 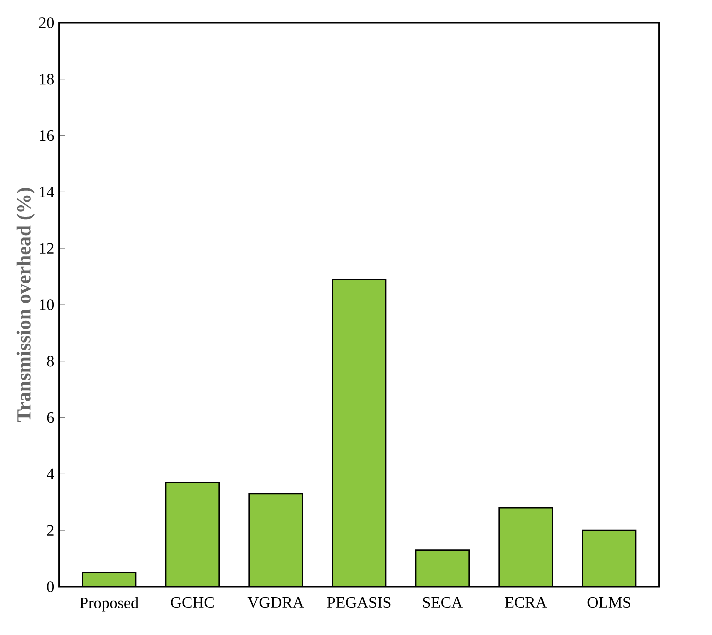 What do you see at coordinates (47, 136) in the screenshot?
I see `y-tick-label: 16` at bounding box center [47, 136].